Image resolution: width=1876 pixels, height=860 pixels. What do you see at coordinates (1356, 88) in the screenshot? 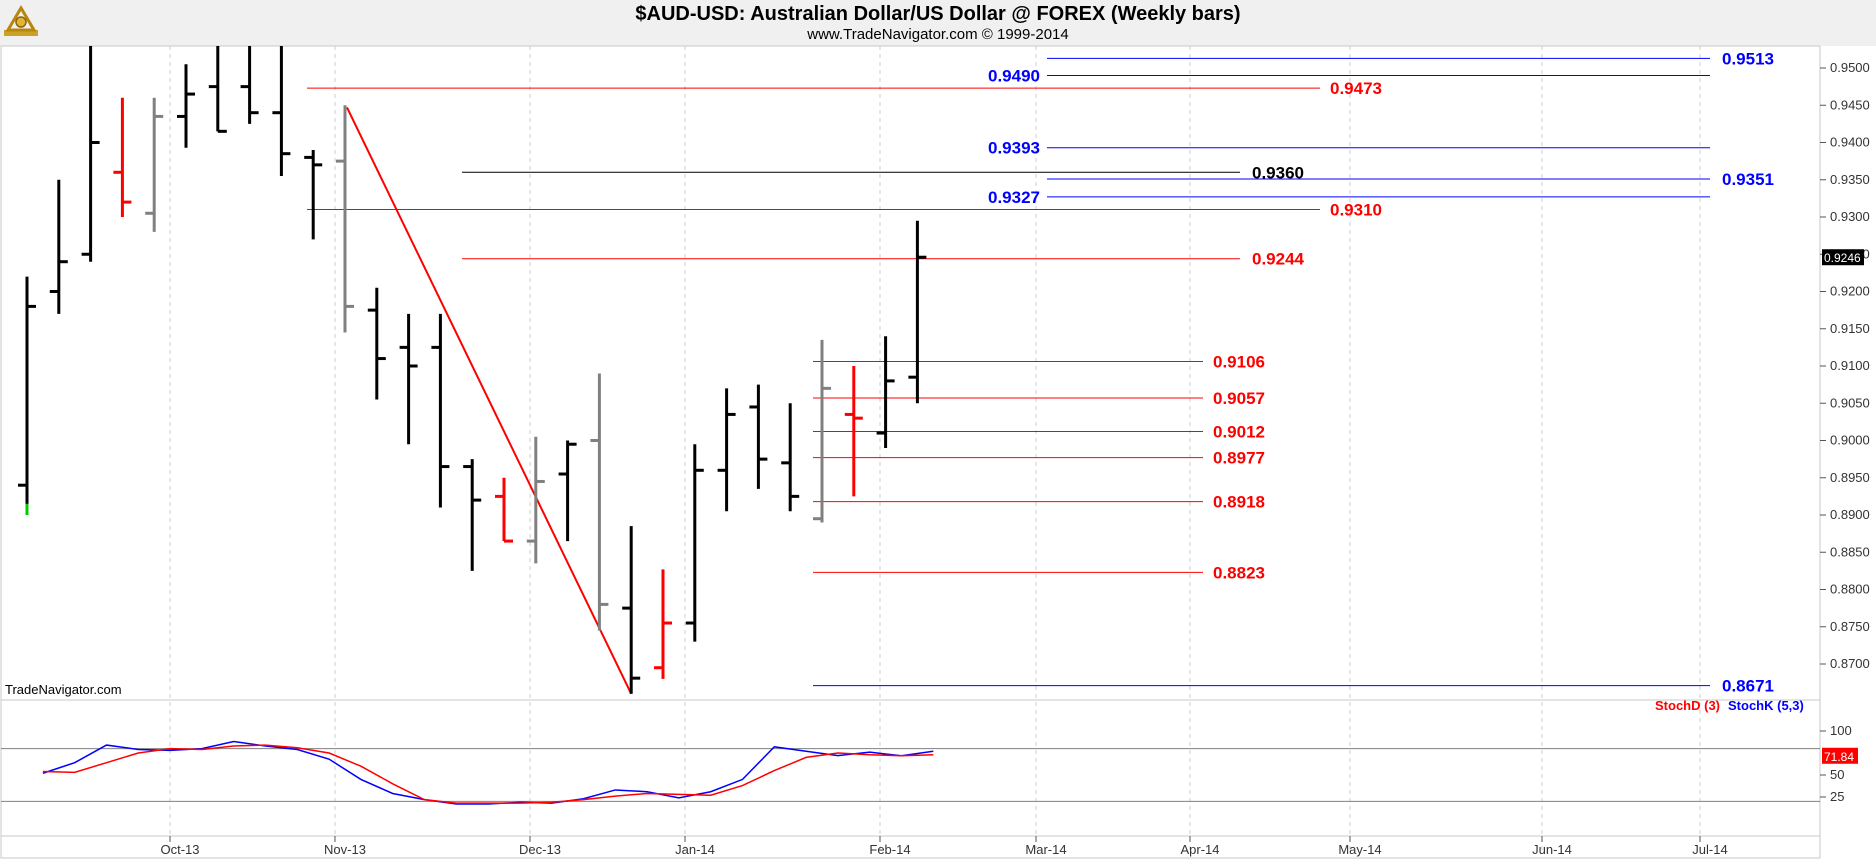
I see `level-label-0.9473: 0.9473` at bounding box center [1356, 88].